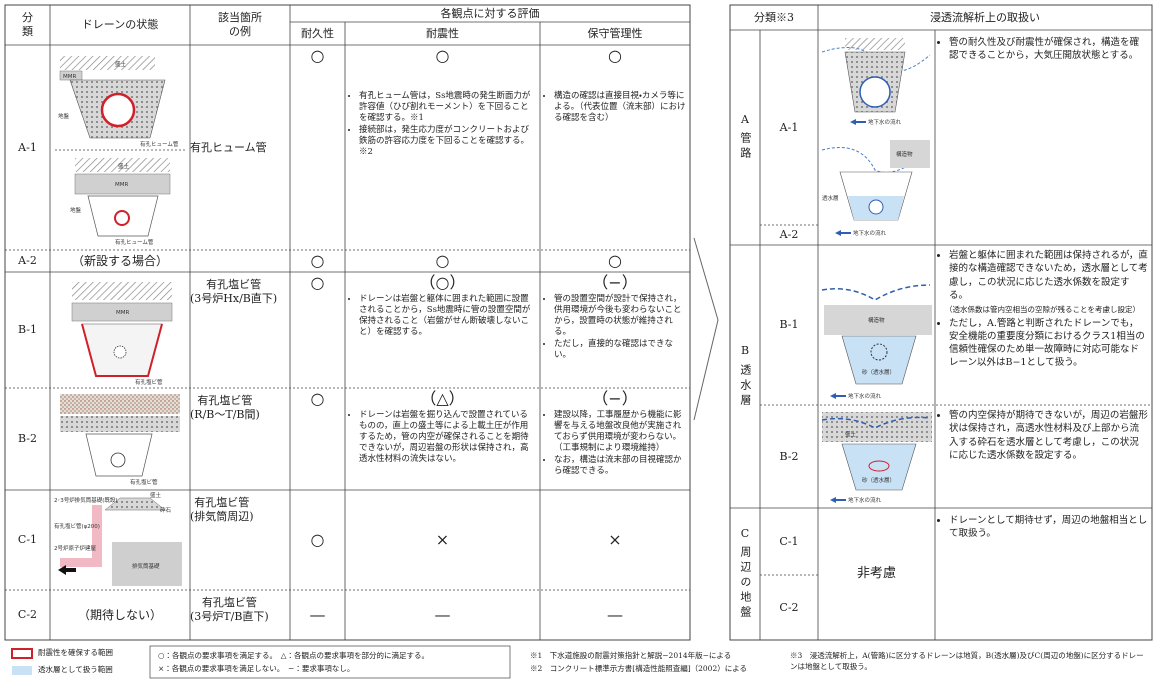  I want to click on bullet-item: なお，構造は流末部の目視確認から確認できる。, so click(620, 466).